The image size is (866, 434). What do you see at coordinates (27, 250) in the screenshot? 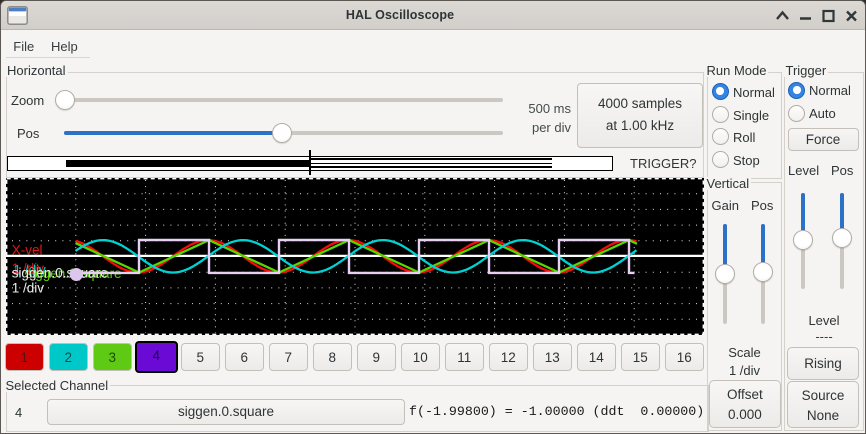
I see `svg-text: X-vel` at bounding box center [27, 250].